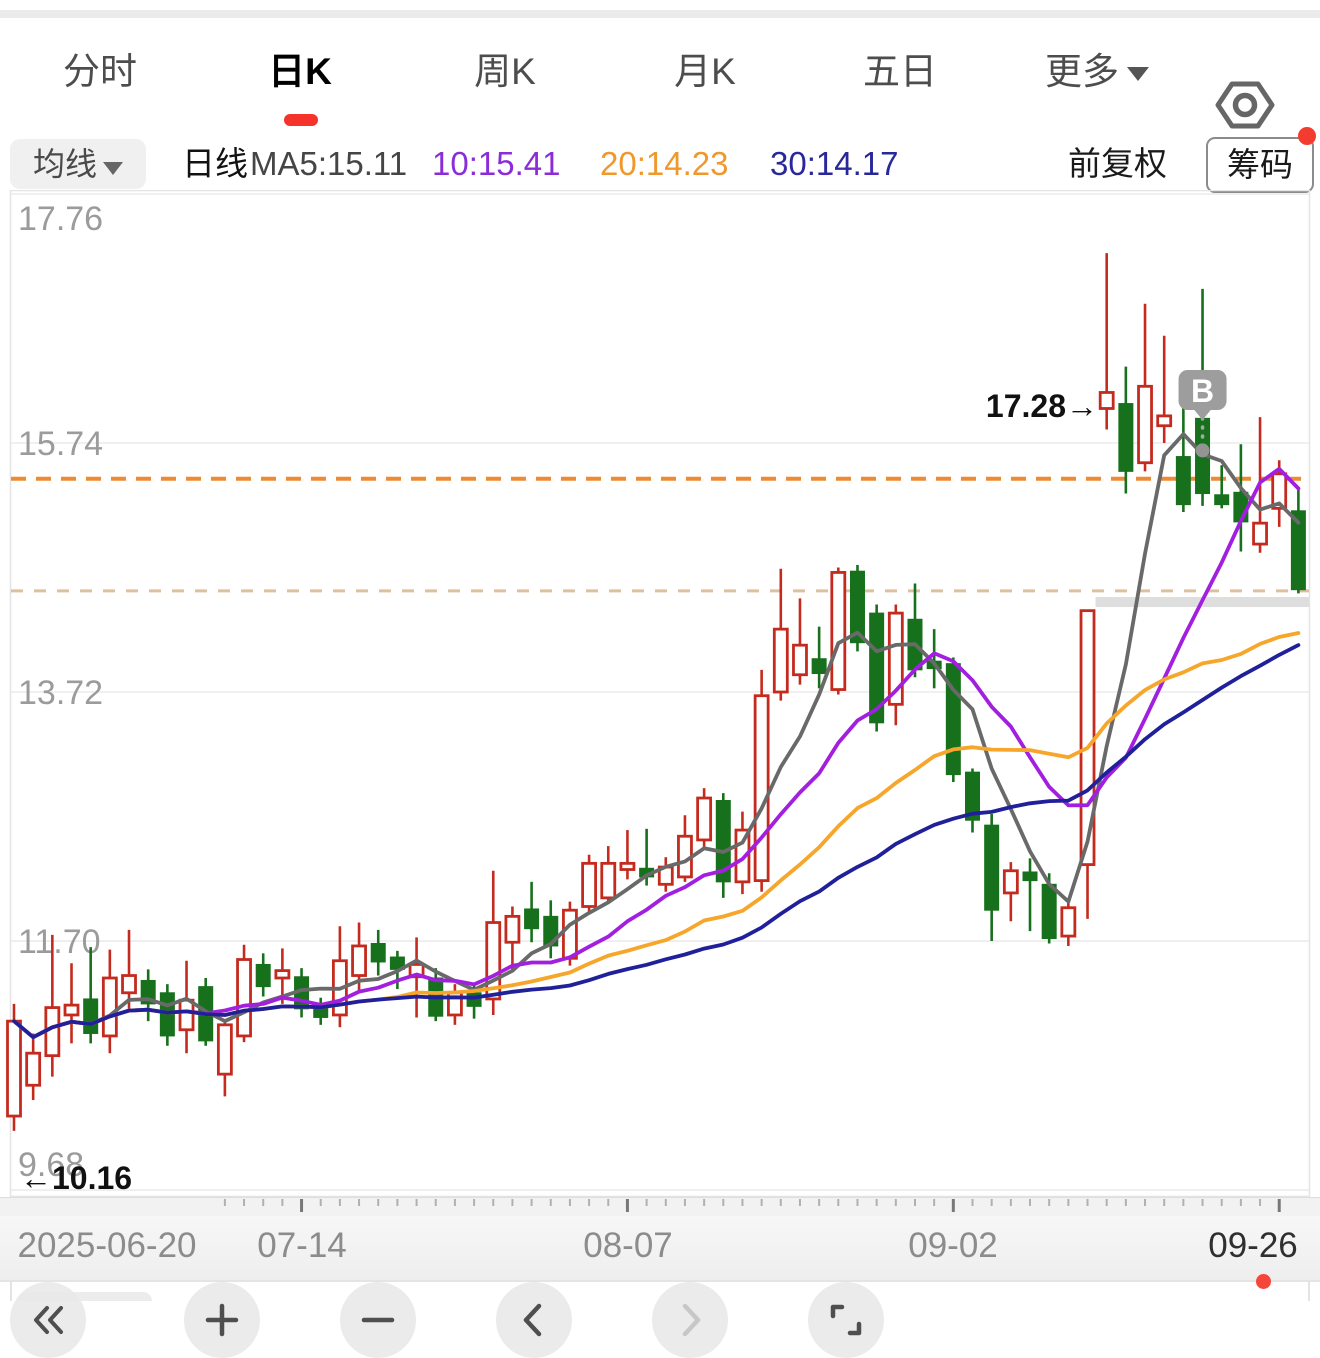 Image resolution: width=1320 pixels, height=1358 pixels. Describe the element at coordinates (953, 1245) in the screenshot. I see `date-tick-label: 09-02` at that location.